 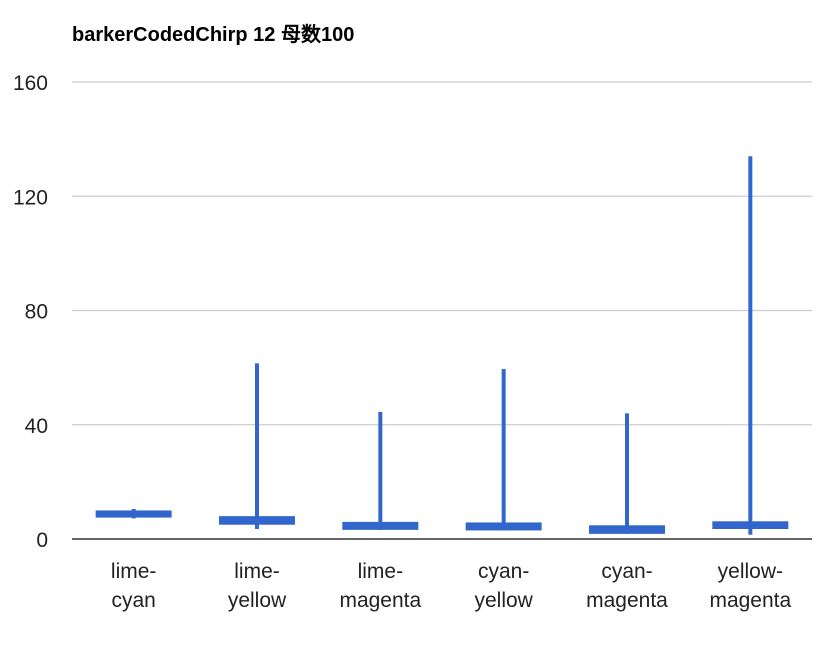 What do you see at coordinates (36, 426) in the screenshot?
I see `y-tick-label: 40` at bounding box center [36, 426].